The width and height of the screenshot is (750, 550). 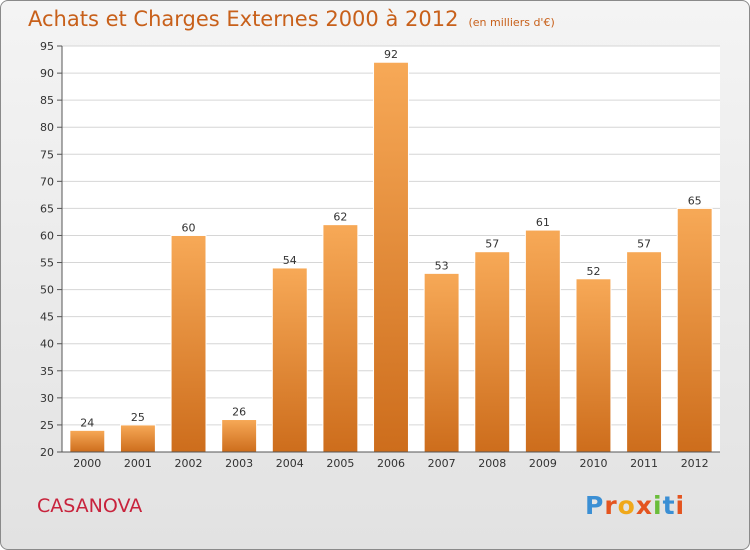 I want to click on y-tick-label: 65, so click(x=47, y=208).